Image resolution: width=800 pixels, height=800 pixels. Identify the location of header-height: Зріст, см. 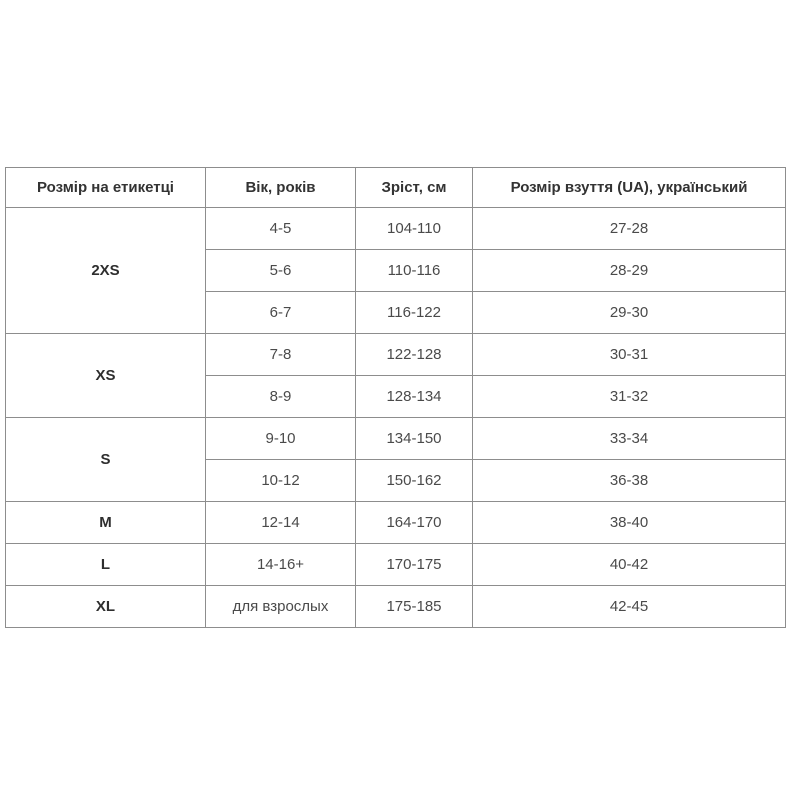
(414, 187).